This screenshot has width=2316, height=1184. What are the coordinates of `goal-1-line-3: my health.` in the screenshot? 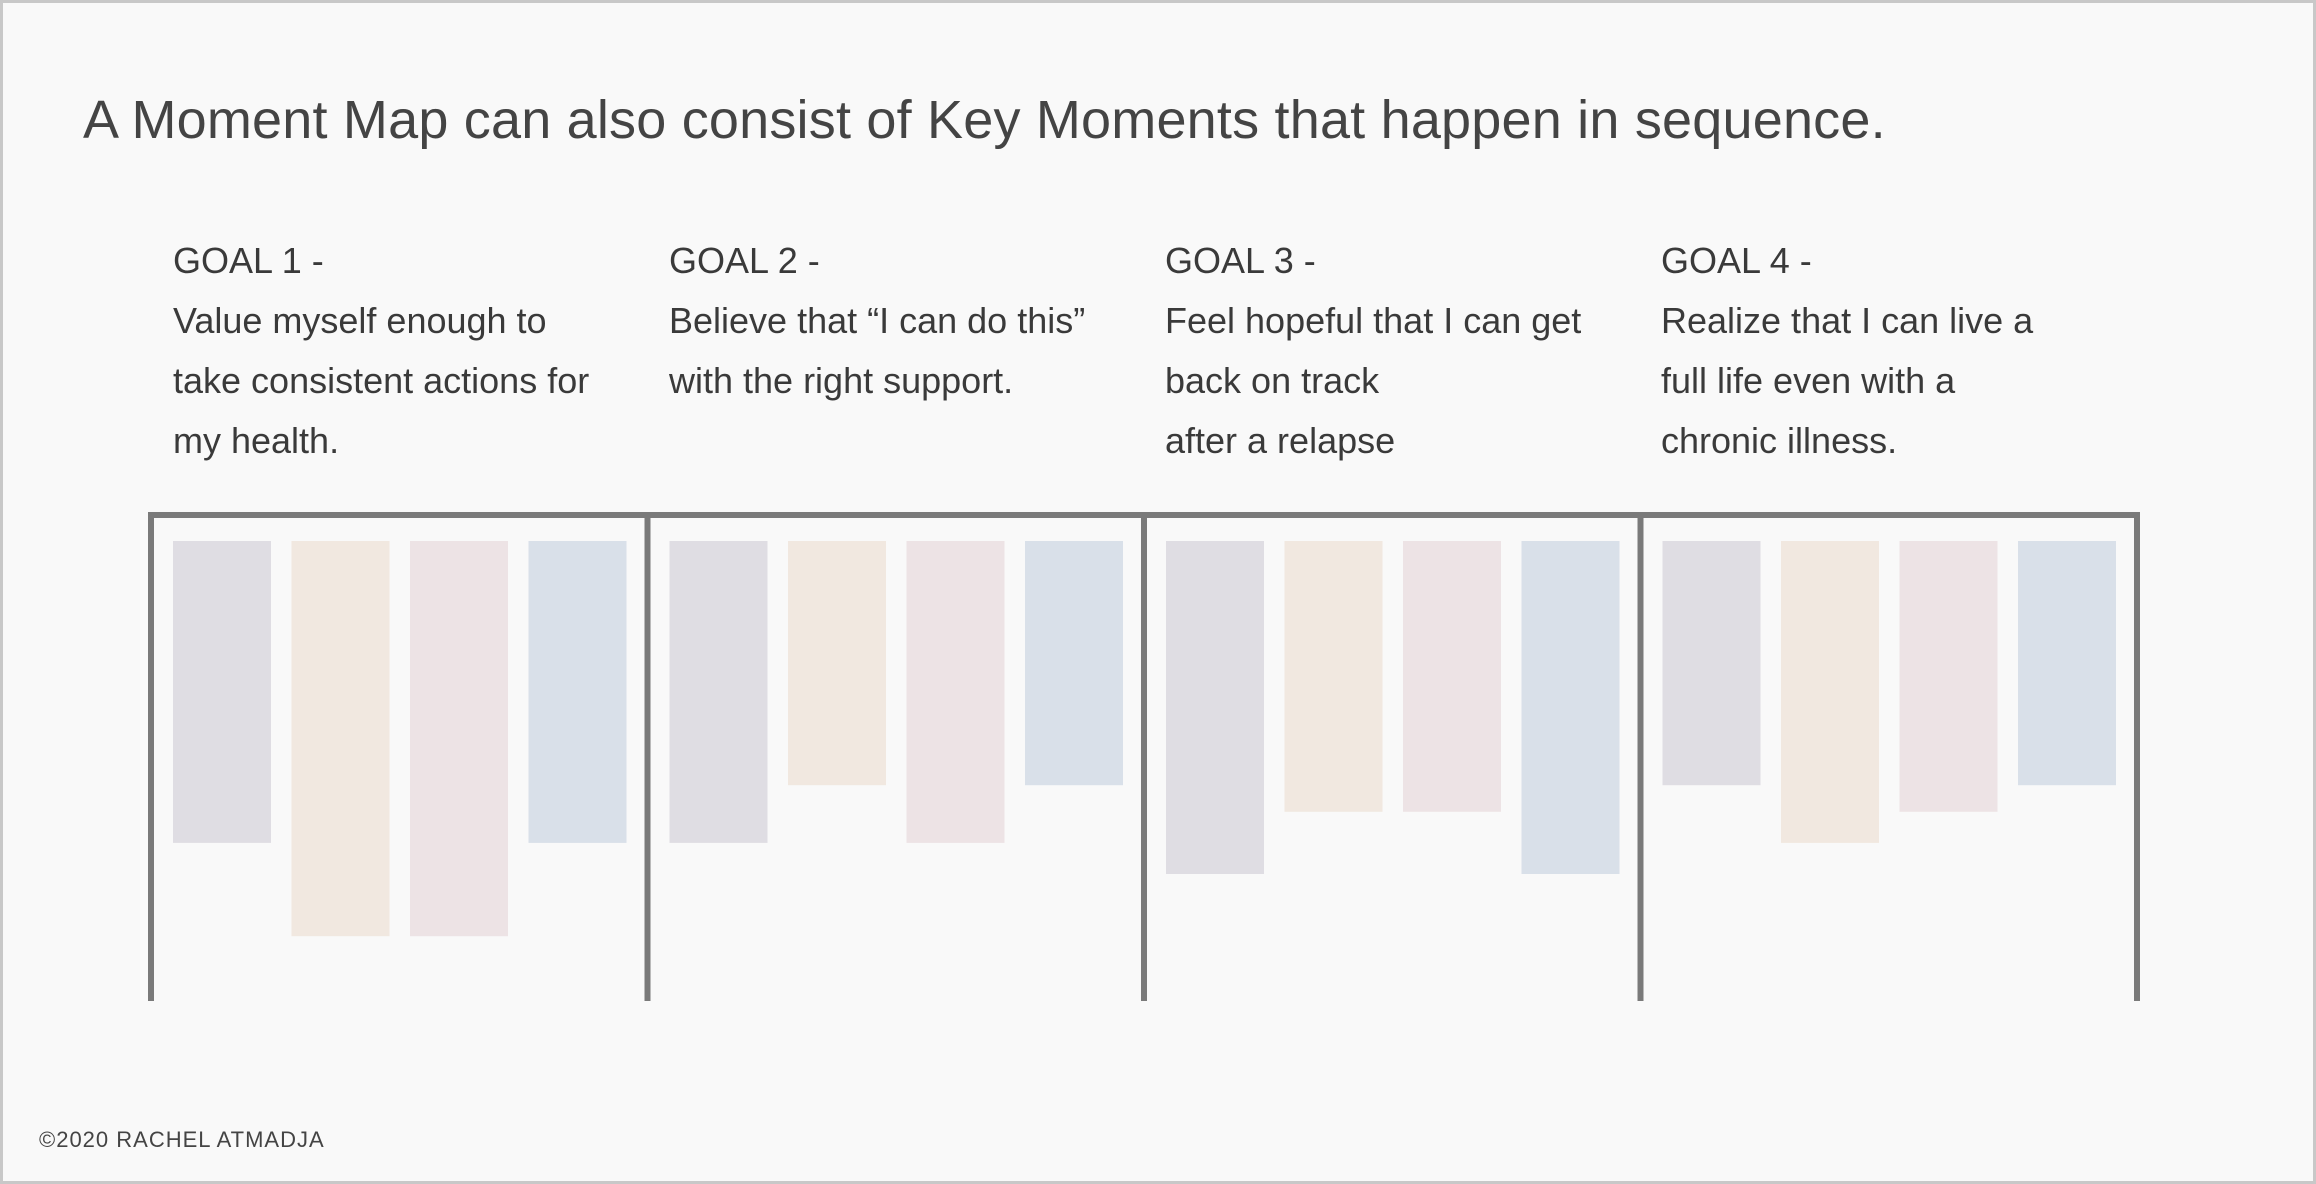 It's located at (256, 440).